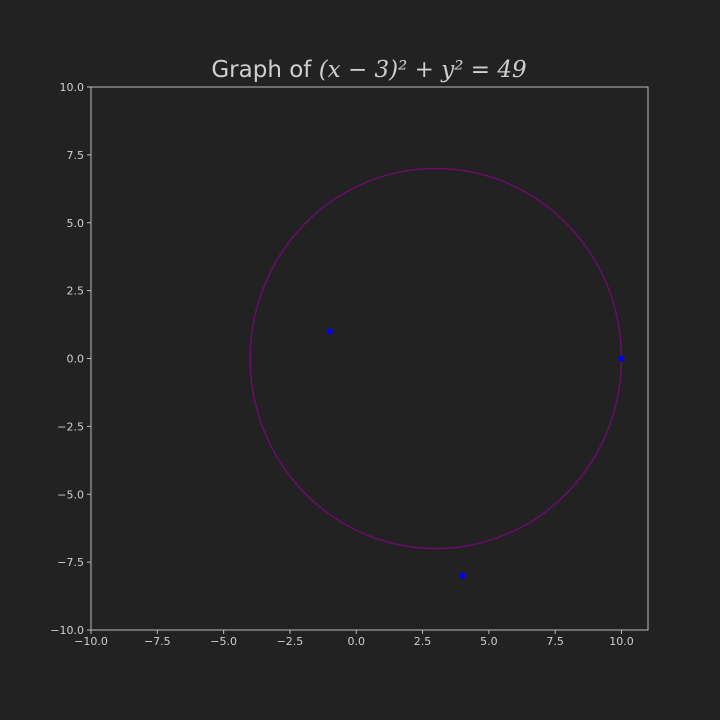  I want to click on x-axis: −10.0 −7.5 −5.0 −2.5 0.0 2.5 5.0 7.5 10.0, so click(354, 639).